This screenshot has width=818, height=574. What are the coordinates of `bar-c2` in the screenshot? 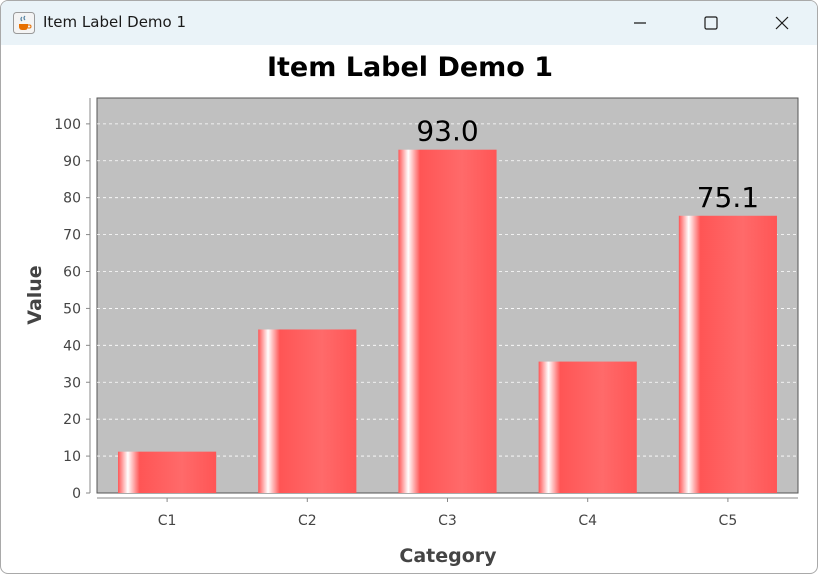 It's located at (307, 411).